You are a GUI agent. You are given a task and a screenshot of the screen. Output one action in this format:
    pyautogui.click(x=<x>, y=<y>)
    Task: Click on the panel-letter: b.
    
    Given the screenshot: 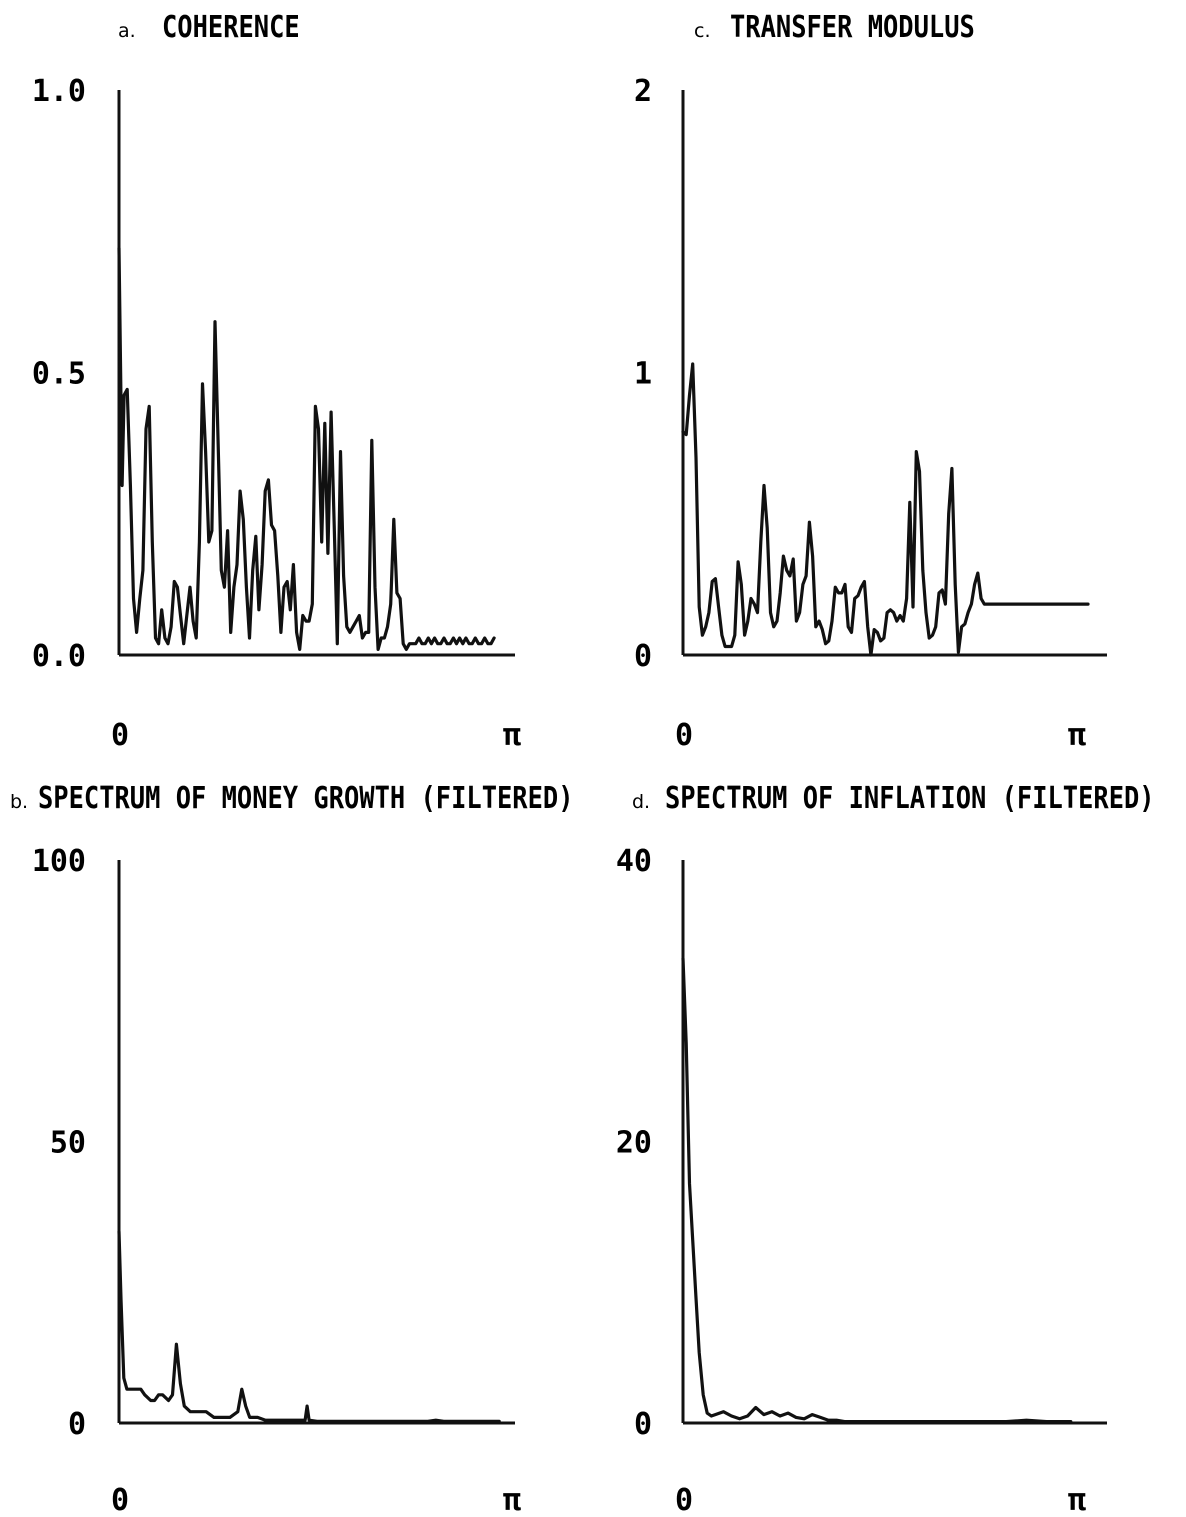 What is the action you would take?
    pyautogui.click(x=19, y=802)
    